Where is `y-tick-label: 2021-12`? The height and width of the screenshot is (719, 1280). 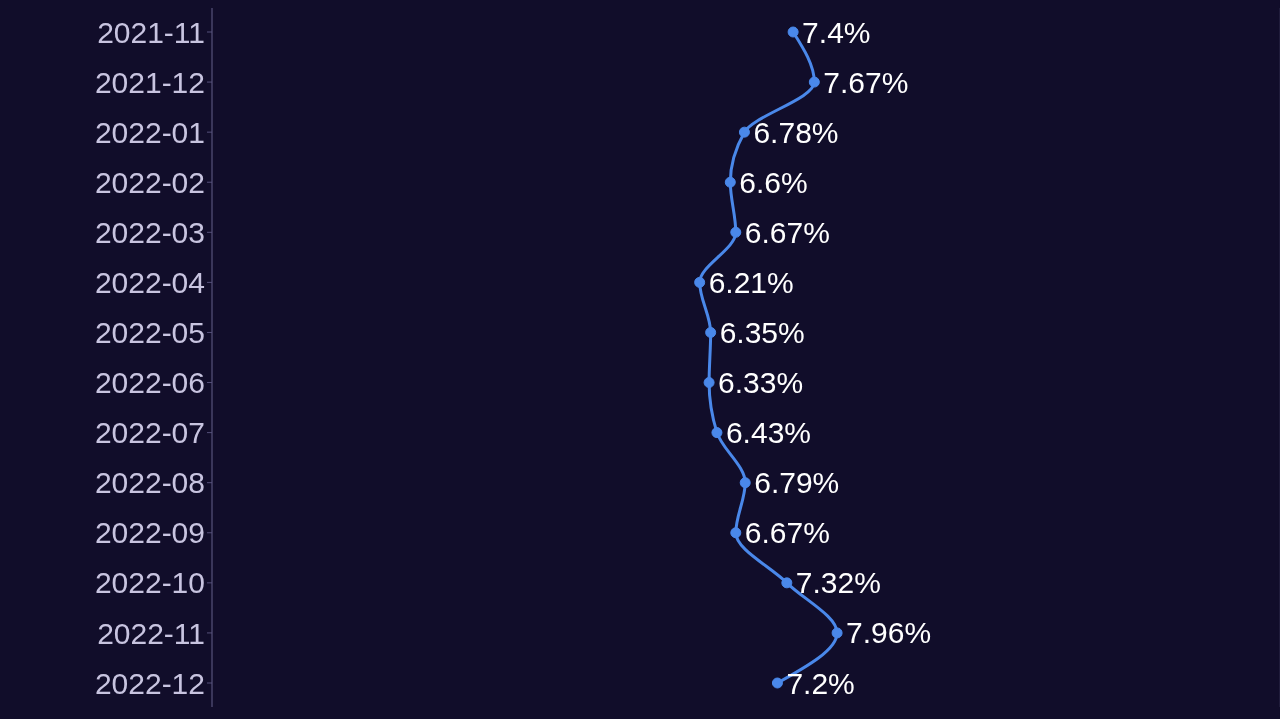 y-tick-label: 2021-12 is located at coordinates (149, 82).